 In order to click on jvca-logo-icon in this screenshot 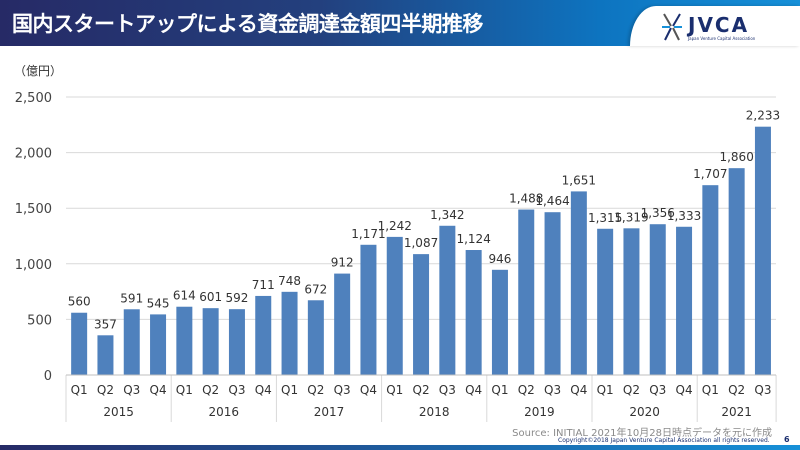, I will do `click(672, 27)`.